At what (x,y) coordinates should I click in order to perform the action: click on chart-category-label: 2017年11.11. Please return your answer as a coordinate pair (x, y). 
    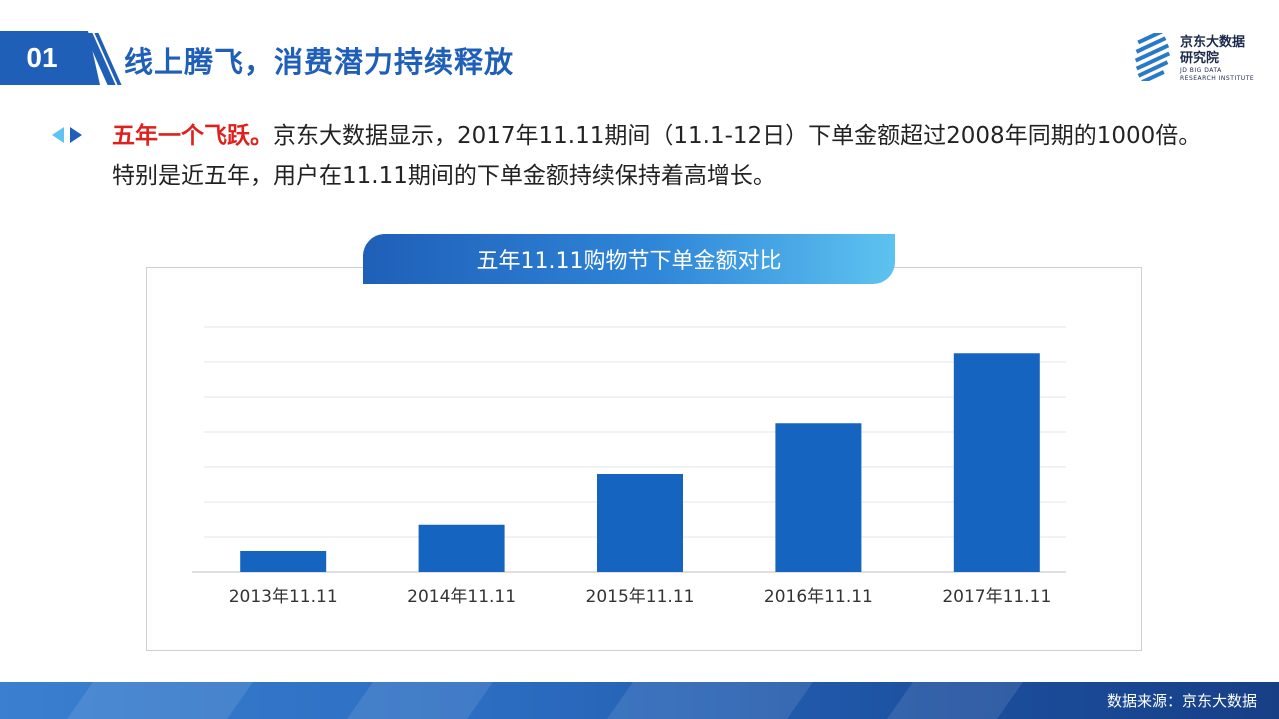
    Looking at the image, I should click on (996, 597).